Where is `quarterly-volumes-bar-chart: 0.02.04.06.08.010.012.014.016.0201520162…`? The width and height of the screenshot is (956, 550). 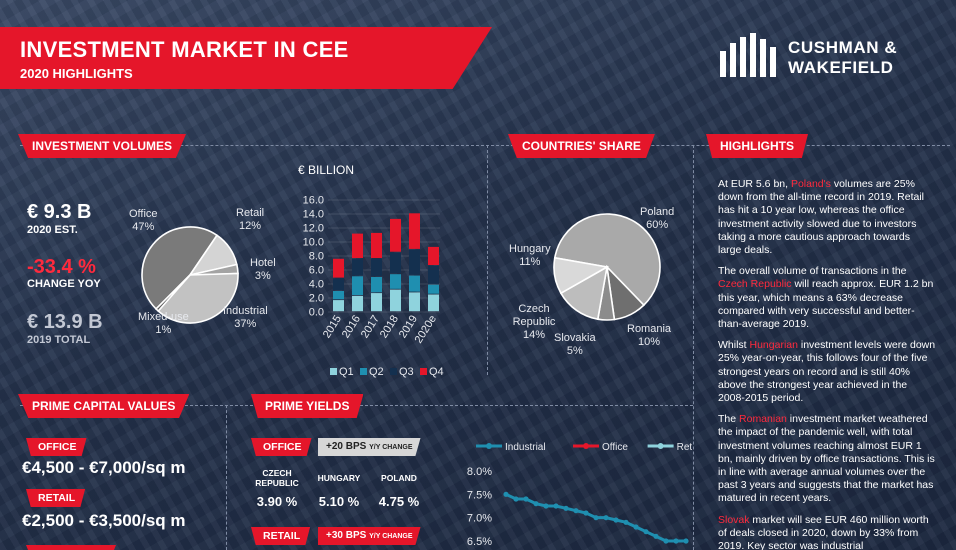
quarterly-volumes-bar-chart: 0.02.04.06.08.010.012.014.016.0201520162… is located at coordinates (373, 287).